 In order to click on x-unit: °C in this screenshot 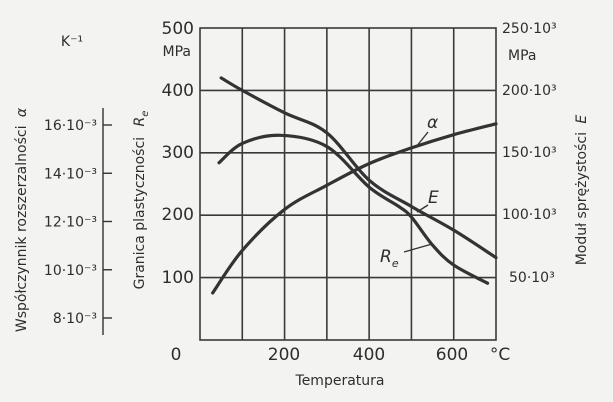, I will do `click(500, 355)`.